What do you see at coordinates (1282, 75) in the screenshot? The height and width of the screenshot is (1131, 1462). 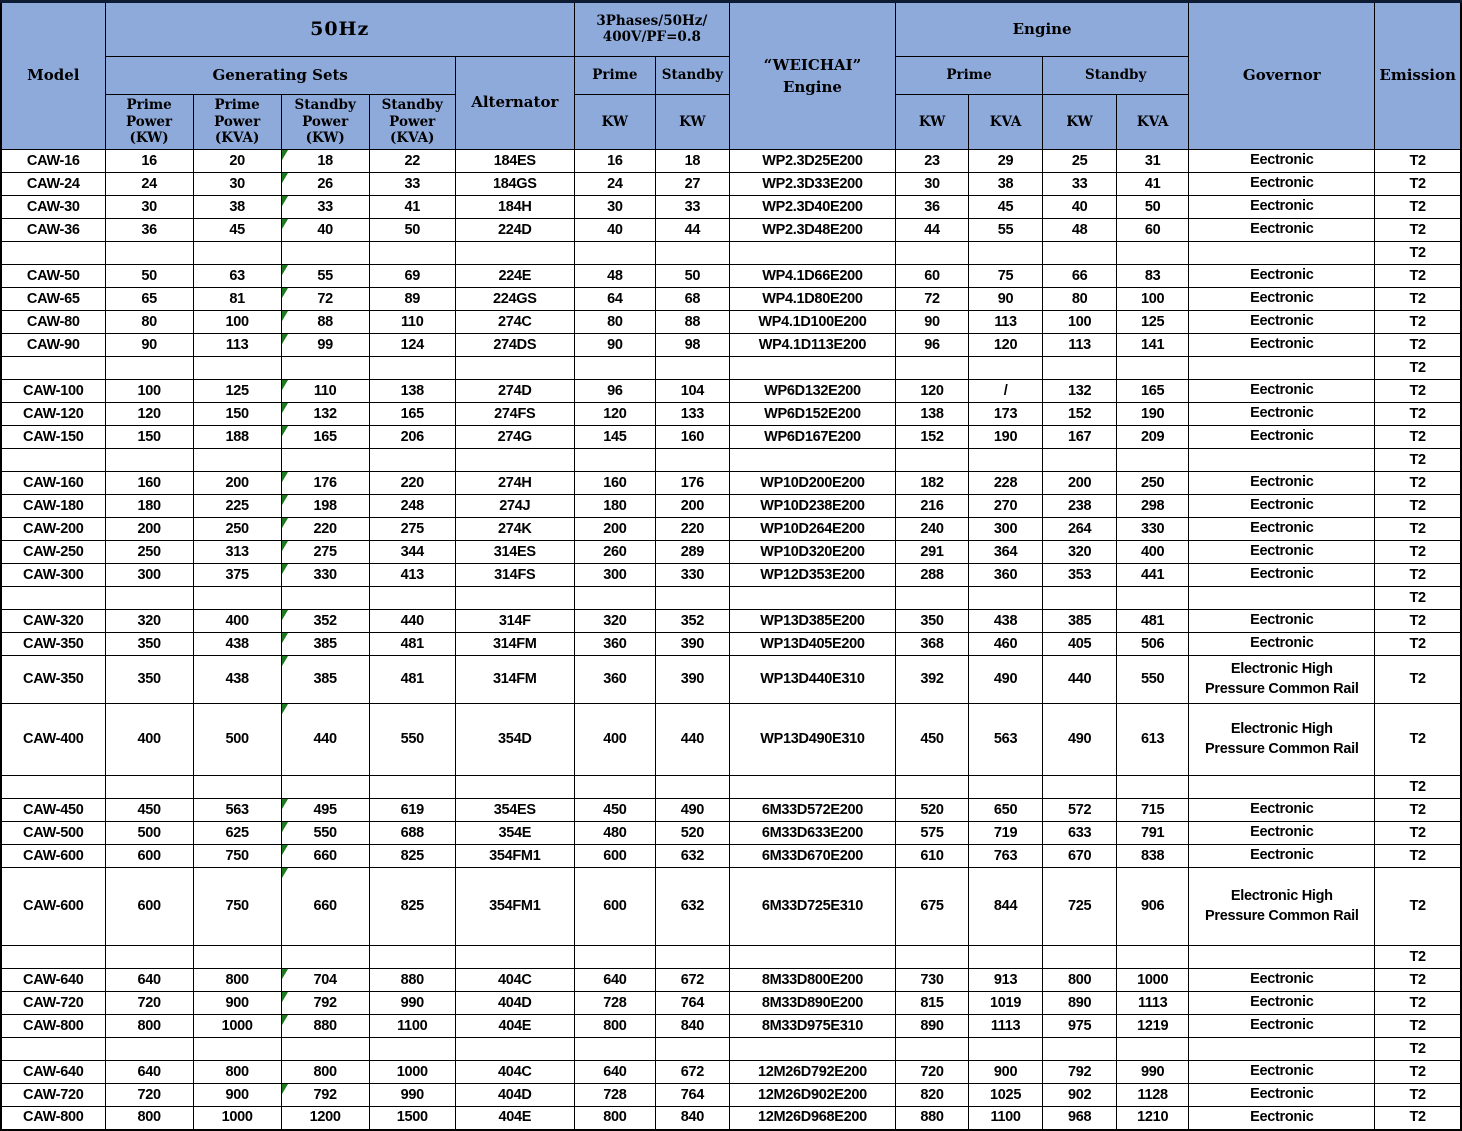 I see `header-governor: Governor` at bounding box center [1282, 75].